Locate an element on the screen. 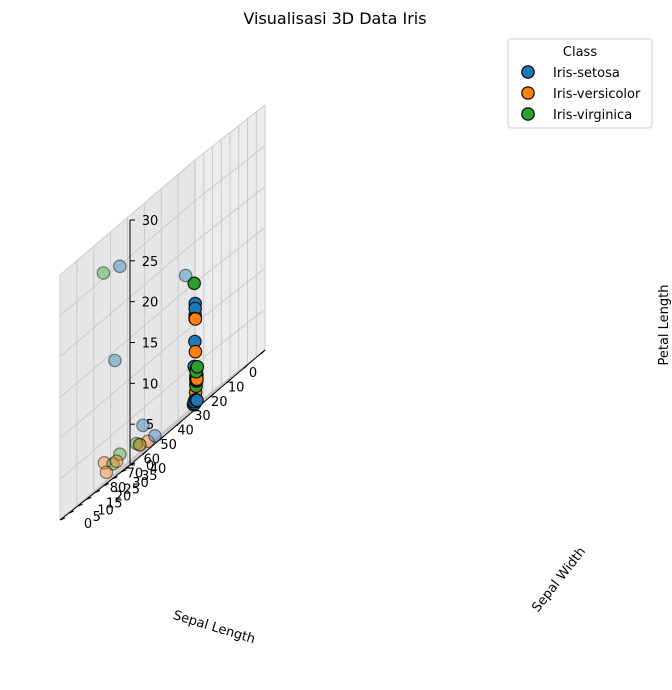 The width and height of the screenshot is (672, 690). z-tick-label: 10 is located at coordinates (150, 384).